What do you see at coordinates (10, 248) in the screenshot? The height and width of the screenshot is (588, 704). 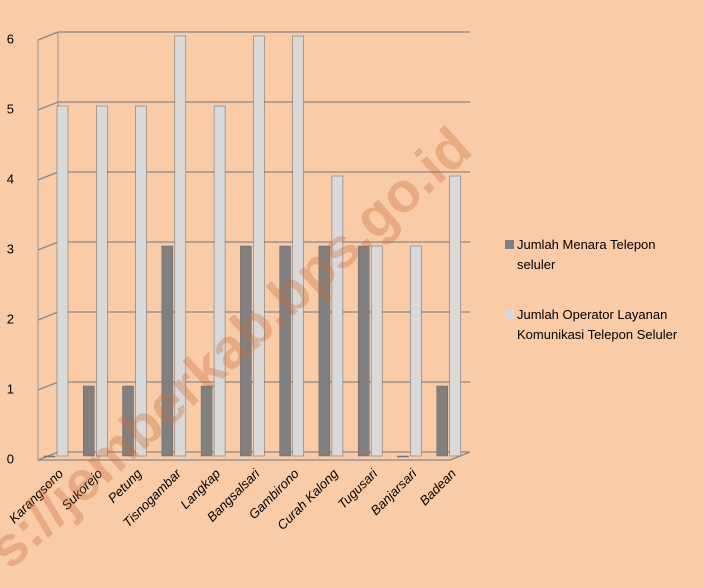 I see `y-tick-label: 3` at bounding box center [10, 248].